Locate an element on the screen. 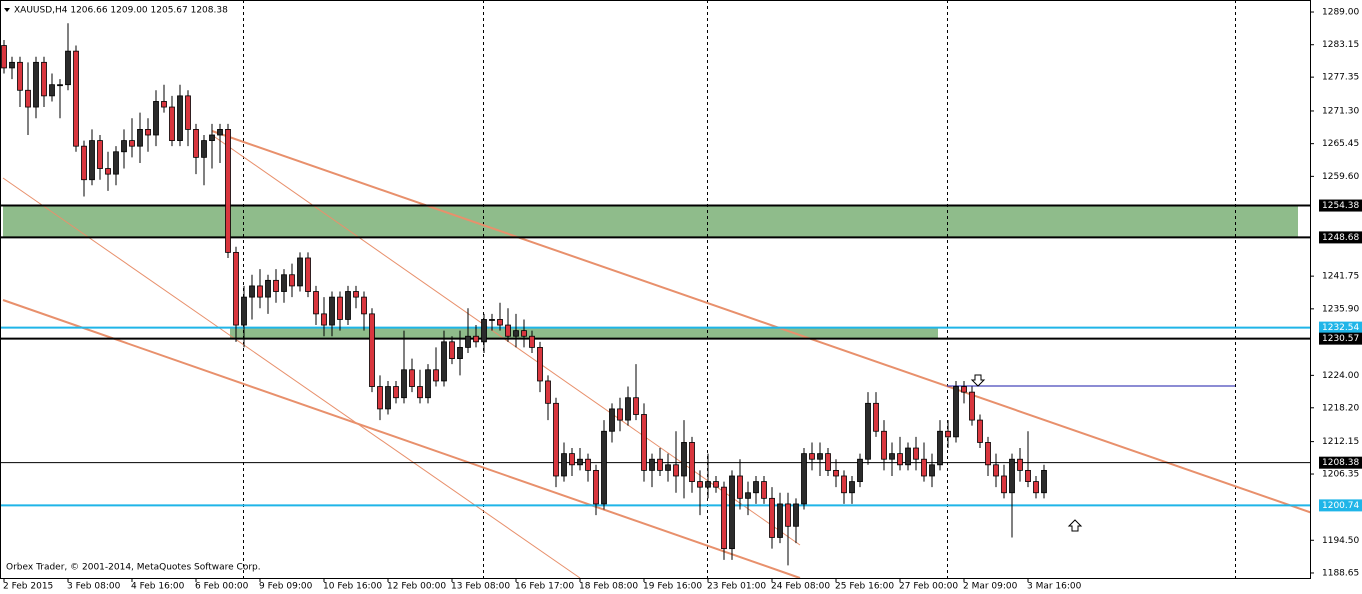  price-level-label: 1208.38 is located at coordinates (1340, 463).